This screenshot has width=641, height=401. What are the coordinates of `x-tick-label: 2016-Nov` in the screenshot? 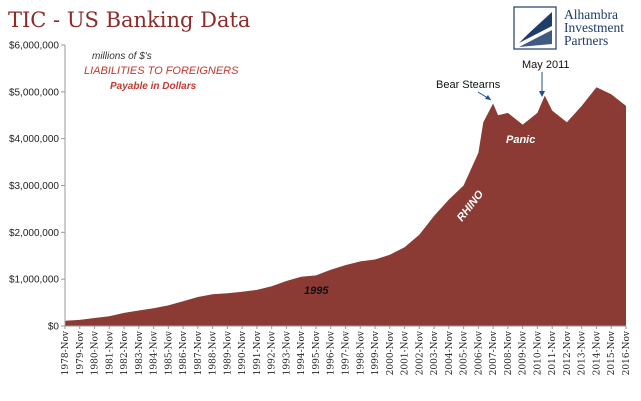 It's located at (627, 352).